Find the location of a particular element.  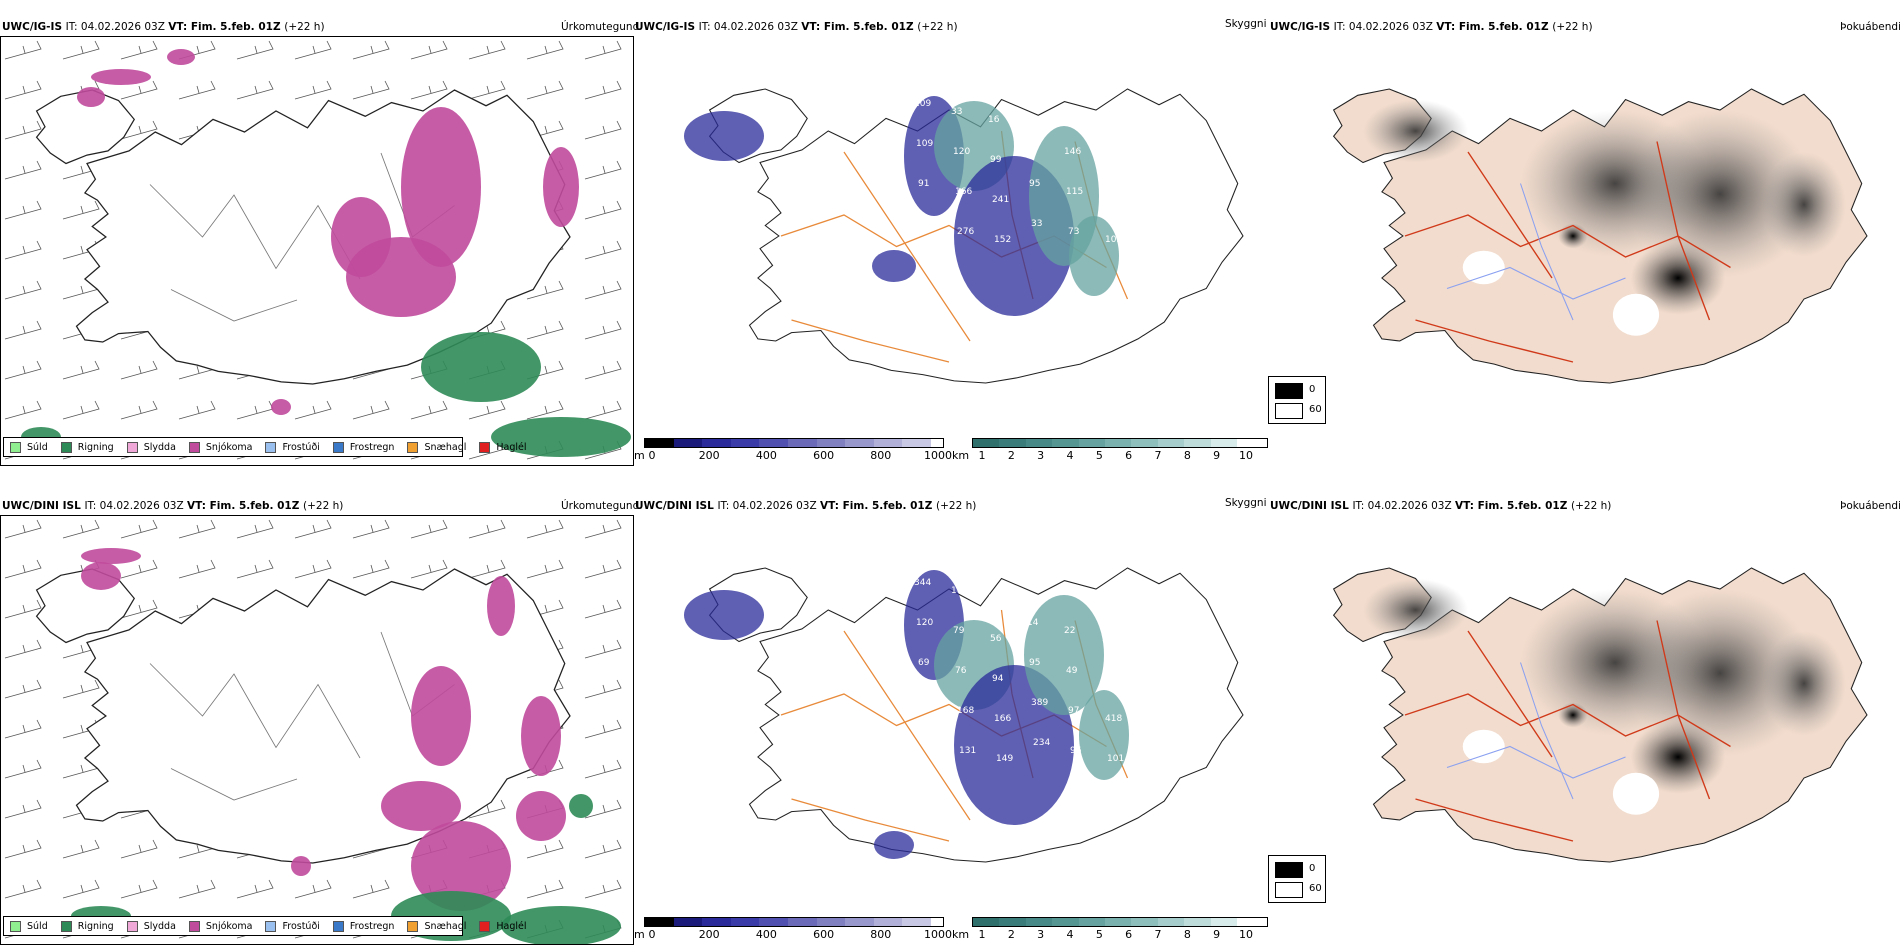

ceiling-label: 234 is located at coordinates (1041, 743).